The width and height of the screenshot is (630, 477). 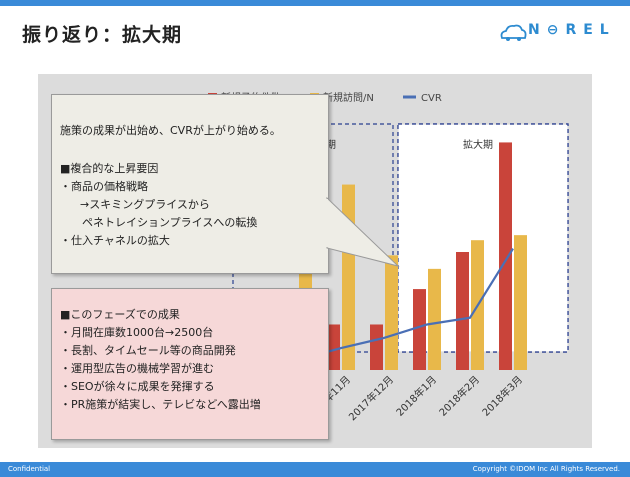 I want to click on previous-period-label: 期, so click(x=331, y=145).